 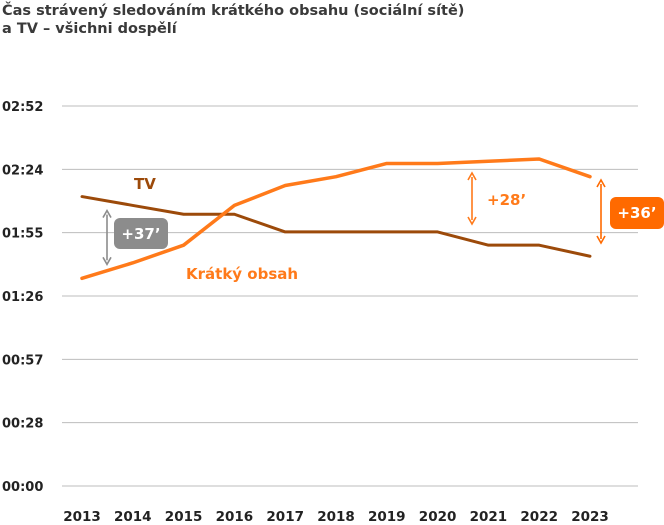 What do you see at coordinates (438, 517) in the screenshot?
I see `x-tick-label: 2020` at bounding box center [438, 517].